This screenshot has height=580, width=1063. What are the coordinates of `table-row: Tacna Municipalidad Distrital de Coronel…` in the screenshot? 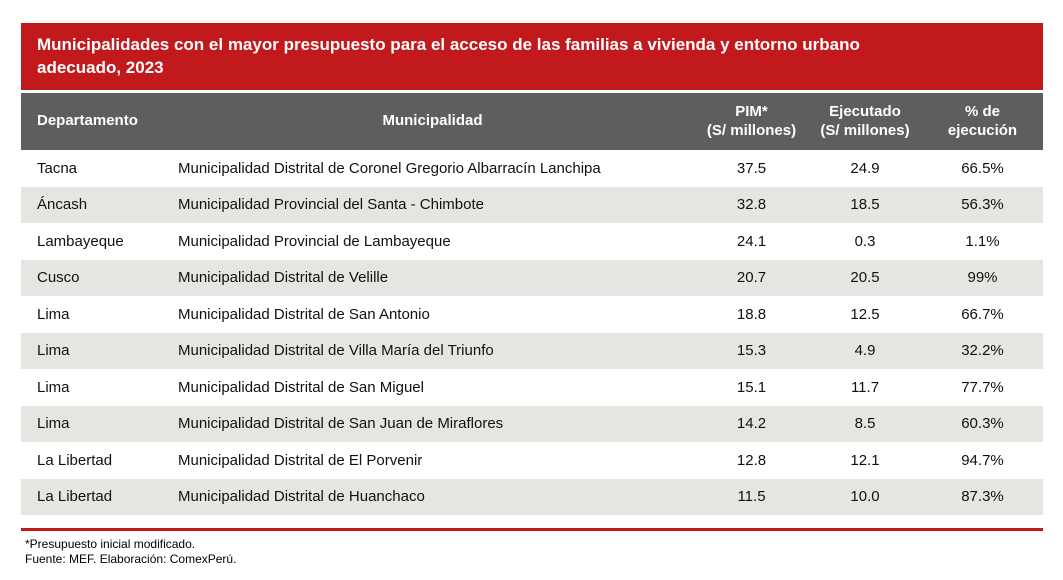 It's located at (532, 168).